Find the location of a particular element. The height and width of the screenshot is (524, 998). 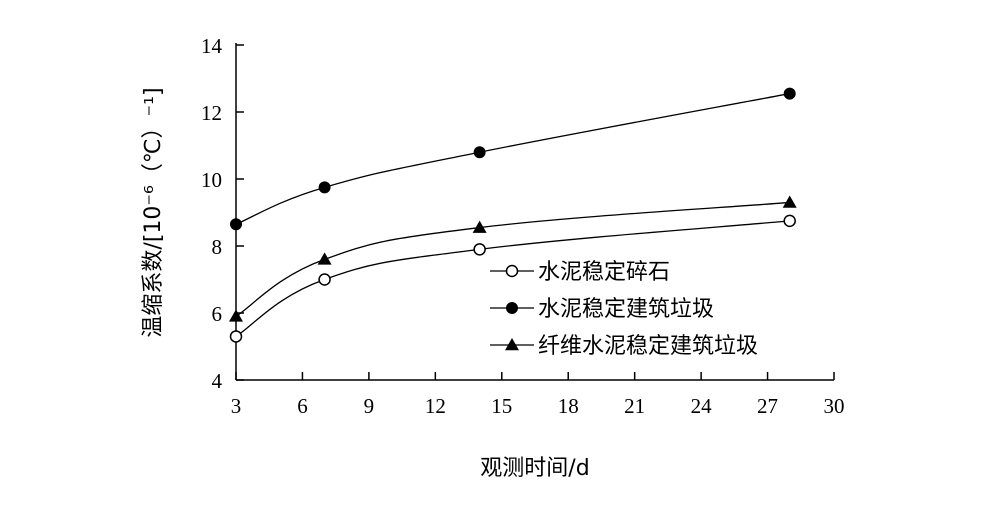

x-tick-label: 3 is located at coordinates (236, 406).